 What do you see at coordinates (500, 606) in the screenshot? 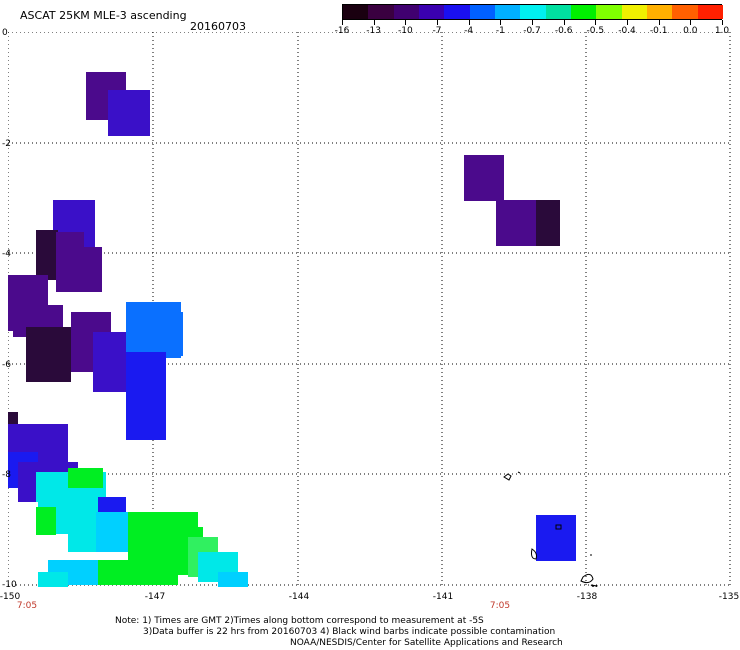
I see `time-label-right: 7:05` at bounding box center [500, 606].